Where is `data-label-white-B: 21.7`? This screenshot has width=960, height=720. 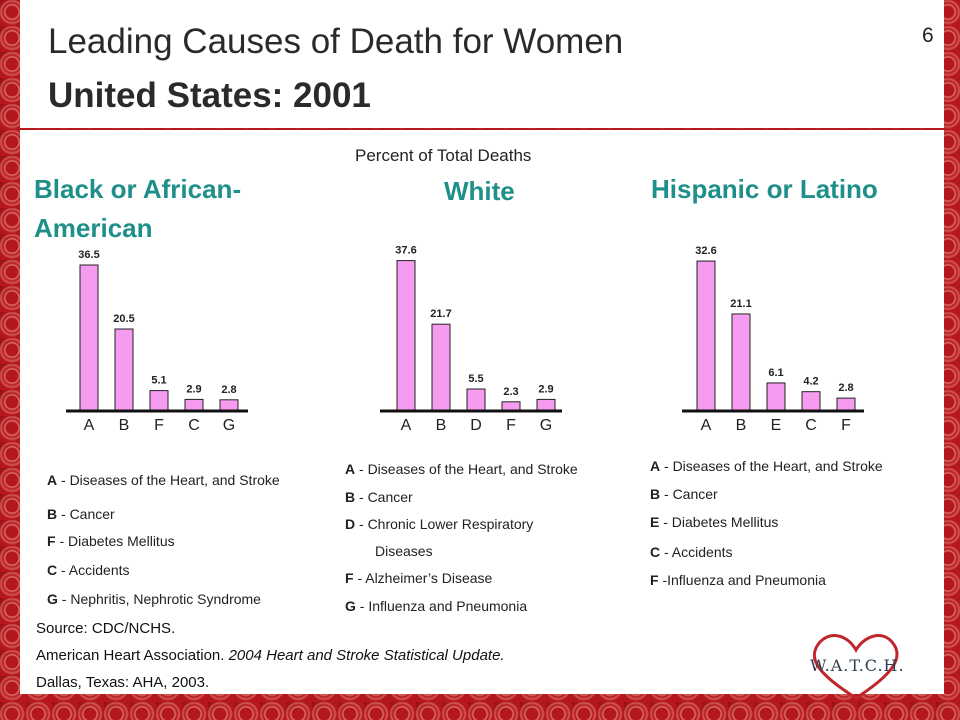
data-label-white-B: 21.7 is located at coordinates (440, 314).